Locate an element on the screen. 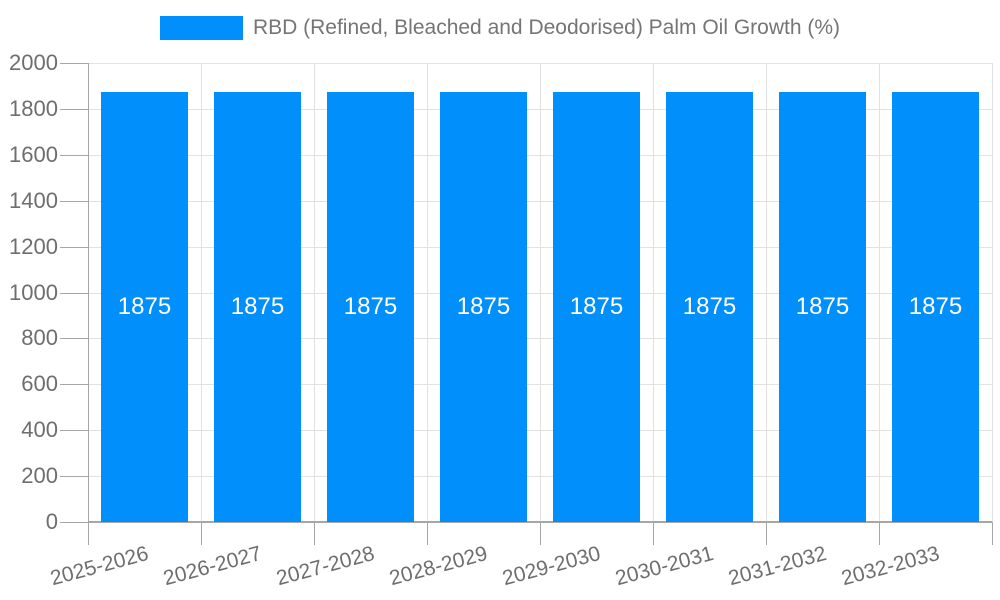 This screenshot has height=600, width=1000. y-axis-tick-label: 2000 is located at coordinates (33, 62).